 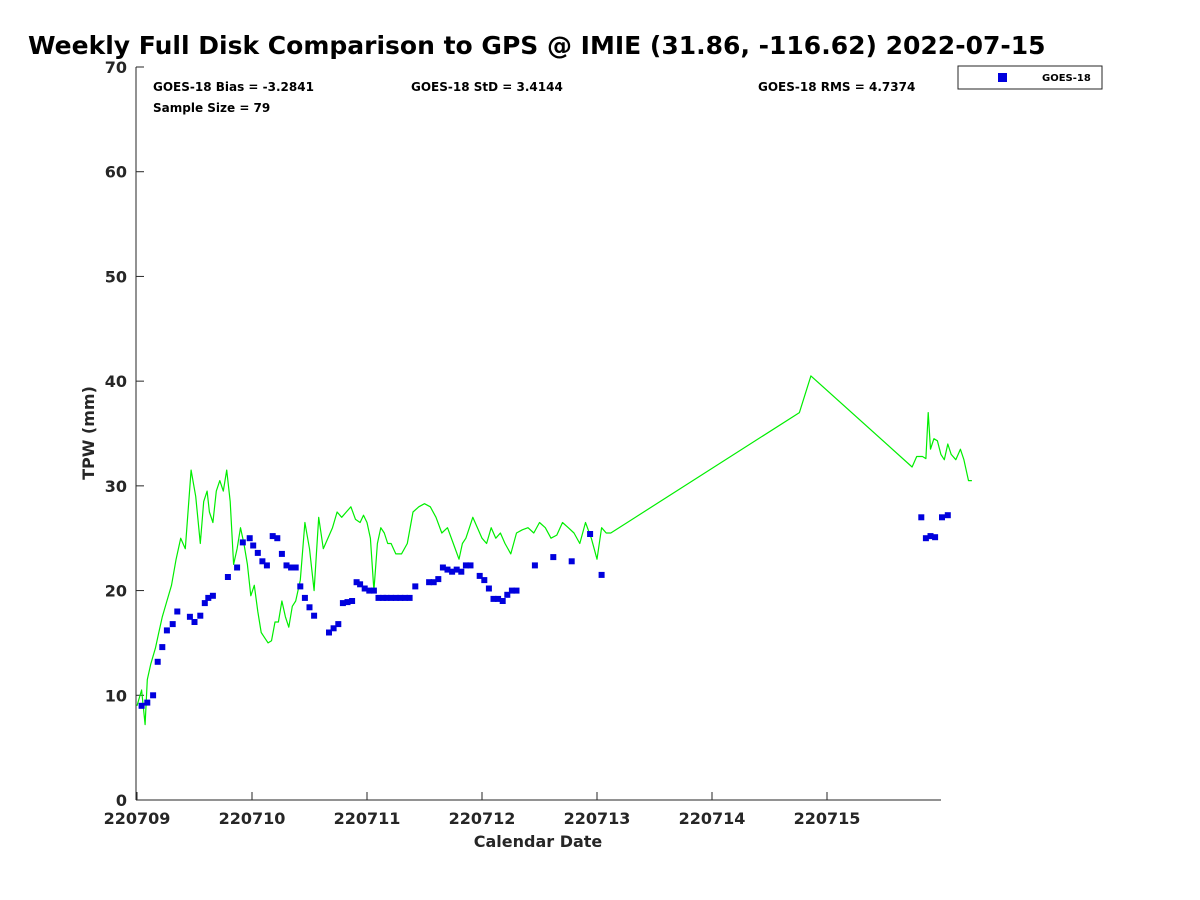 I want to click on y-tick-label: 20, so click(x=116, y=591).